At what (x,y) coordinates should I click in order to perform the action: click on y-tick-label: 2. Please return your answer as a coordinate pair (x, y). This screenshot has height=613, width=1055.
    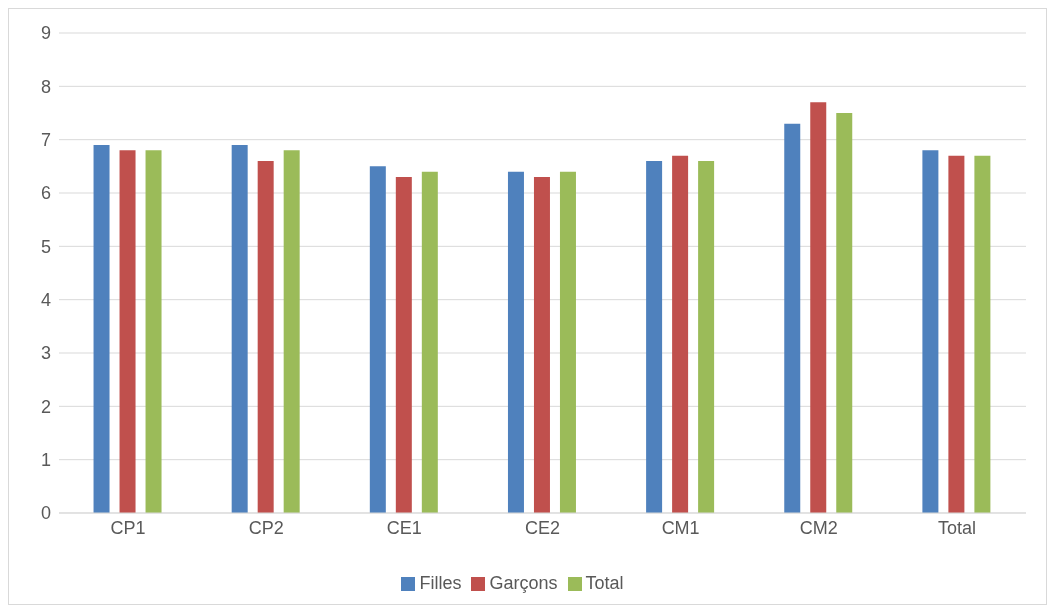
    Looking at the image, I should click on (45, 406).